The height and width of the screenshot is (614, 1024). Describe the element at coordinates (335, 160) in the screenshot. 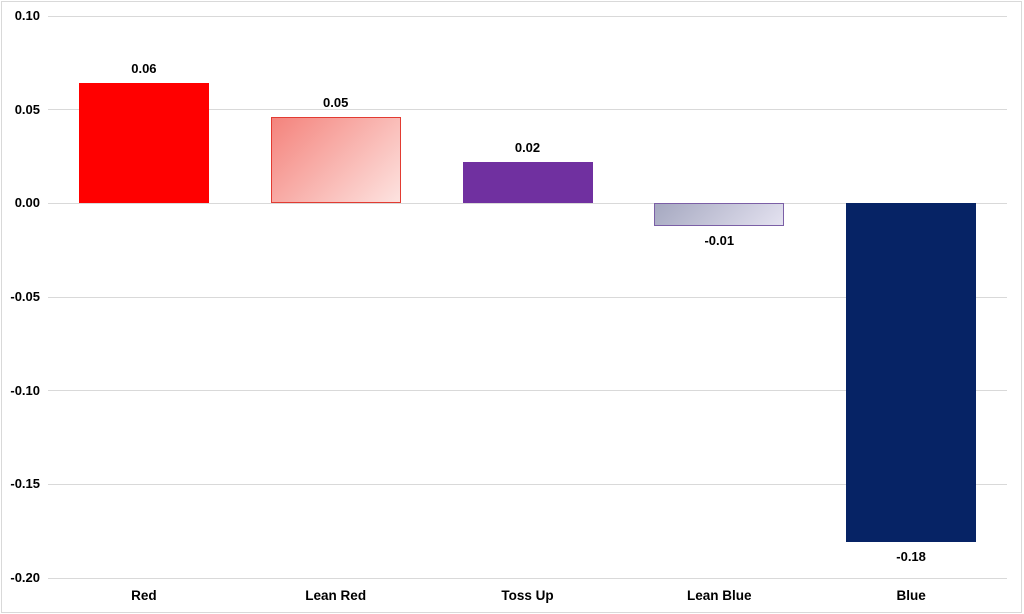

I see `bar-lean-red` at that location.